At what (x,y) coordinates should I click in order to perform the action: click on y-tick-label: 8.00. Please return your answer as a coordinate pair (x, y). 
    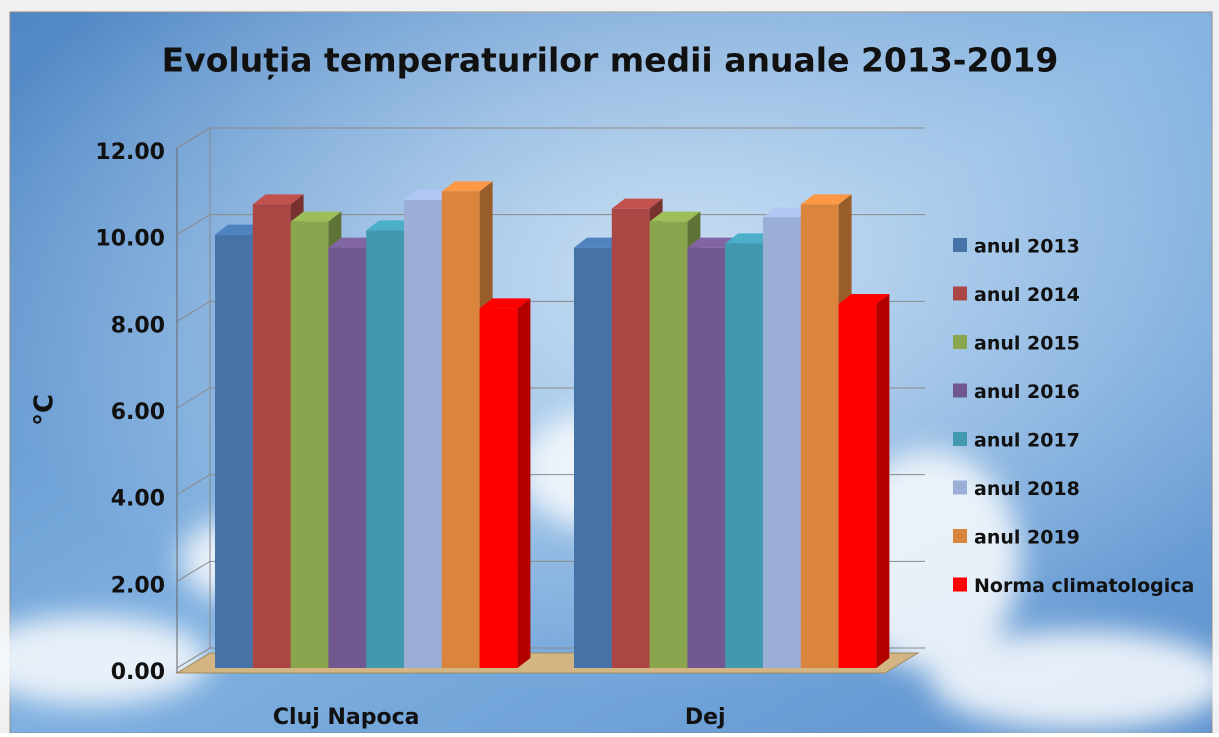
    Looking at the image, I should click on (138, 325).